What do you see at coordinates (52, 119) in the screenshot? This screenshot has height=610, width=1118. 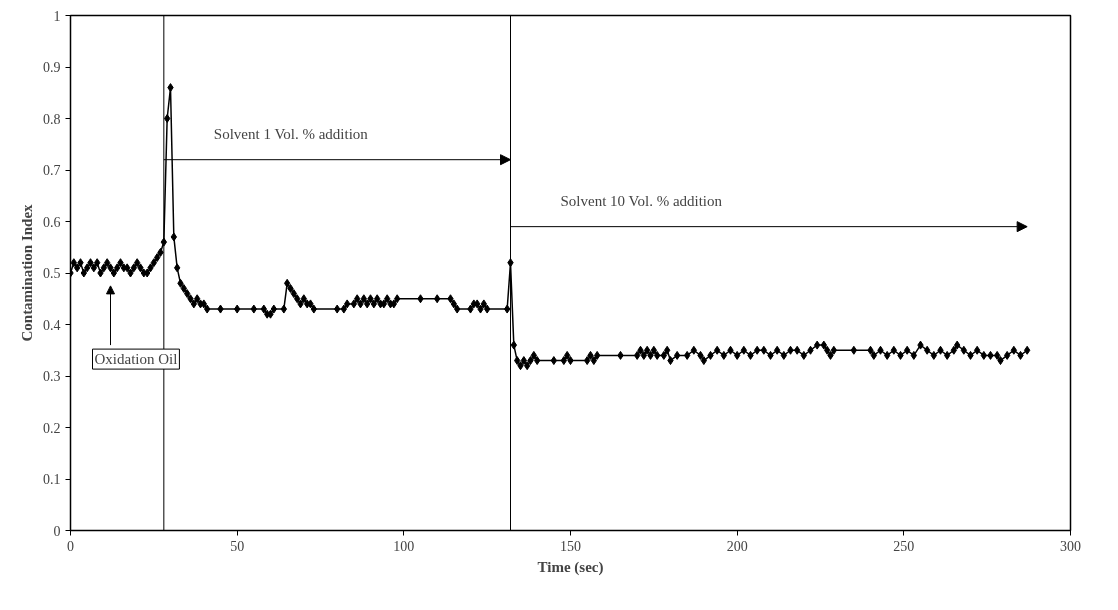 I see `y-tick-label: 0.8` at bounding box center [52, 119].